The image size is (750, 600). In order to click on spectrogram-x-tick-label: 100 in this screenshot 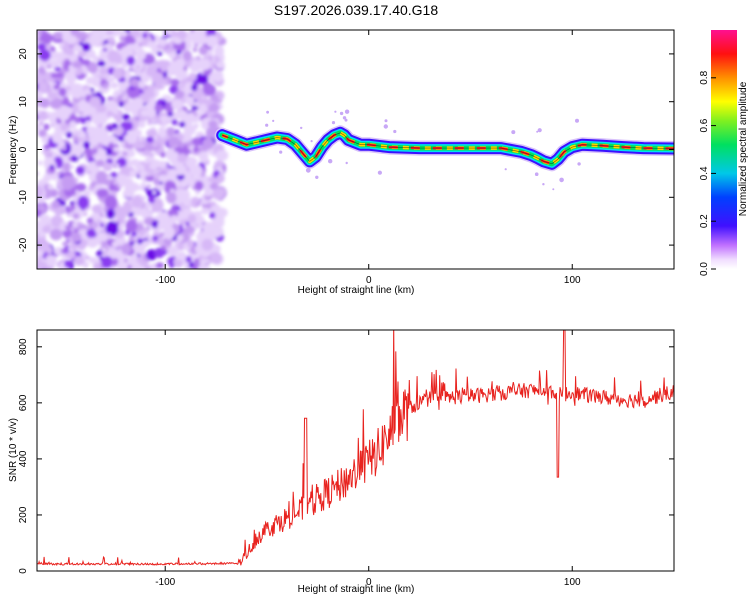, I will do `click(572, 280)`.